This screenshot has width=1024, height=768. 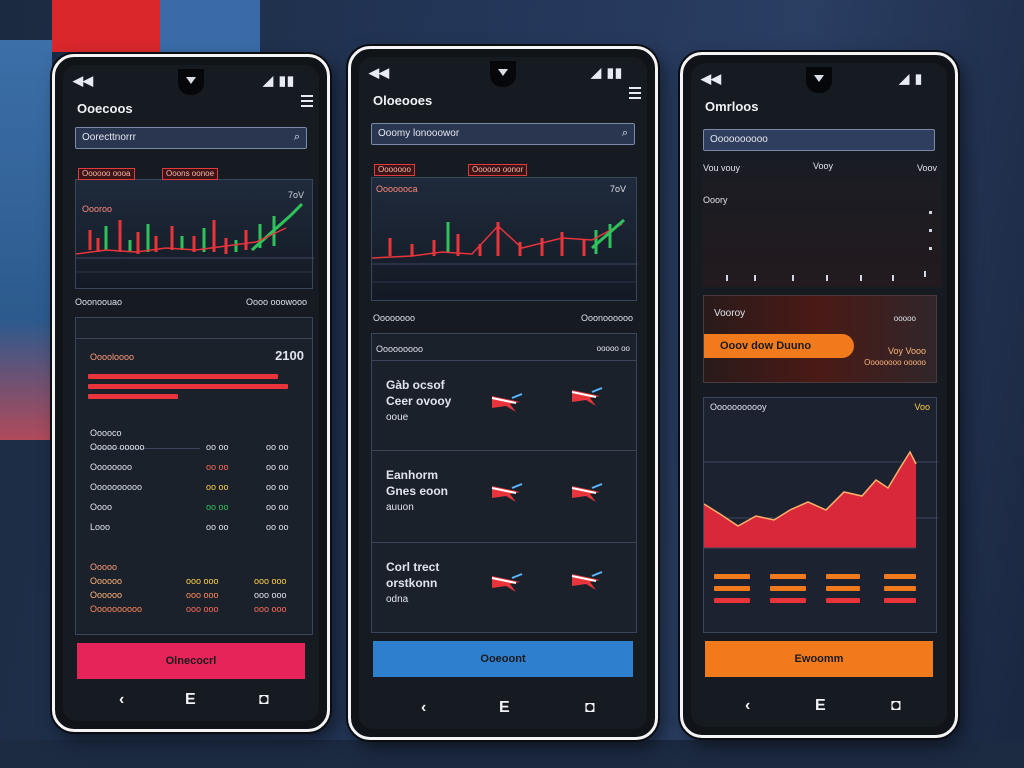 I want to click on row-name: Looo, so click(x=100, y=527).